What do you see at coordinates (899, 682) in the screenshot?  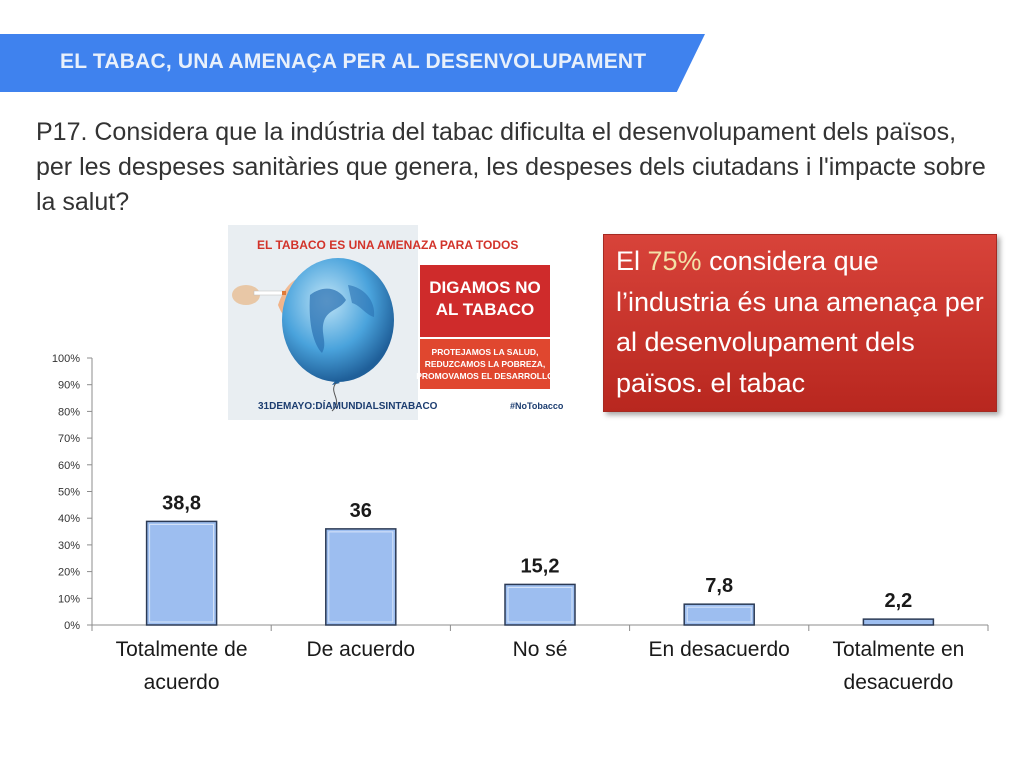 I see `x-tick-label: desacuerdo` at bounding box center [899, 682].